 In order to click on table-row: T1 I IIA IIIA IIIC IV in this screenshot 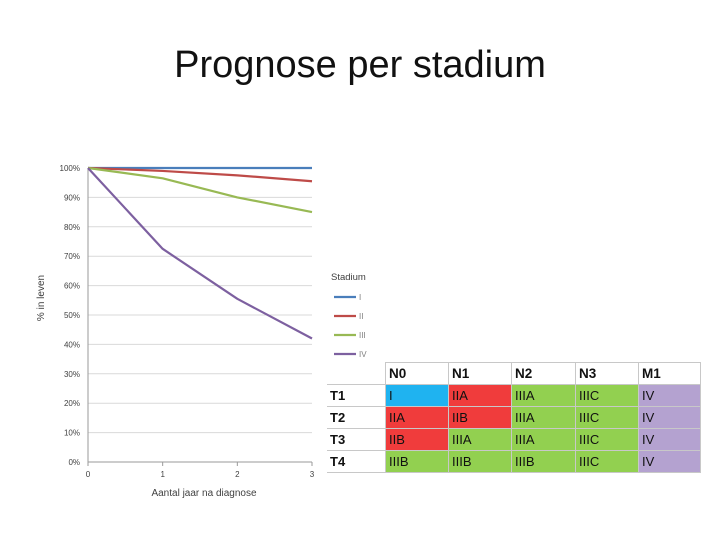, I will do `click(514, 395)`.